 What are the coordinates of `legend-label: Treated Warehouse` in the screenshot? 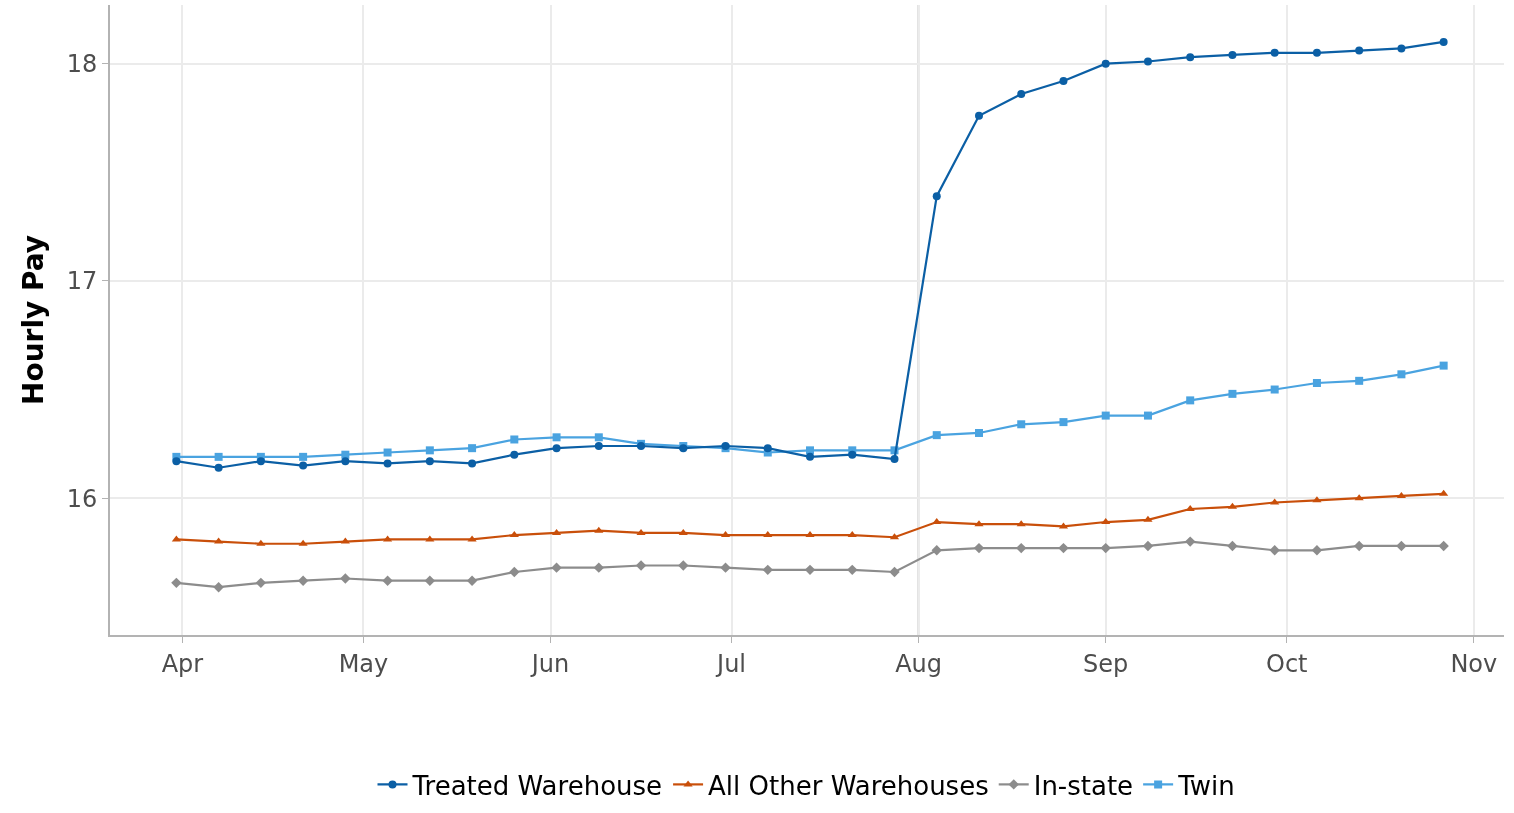 It's located at (537, 785).